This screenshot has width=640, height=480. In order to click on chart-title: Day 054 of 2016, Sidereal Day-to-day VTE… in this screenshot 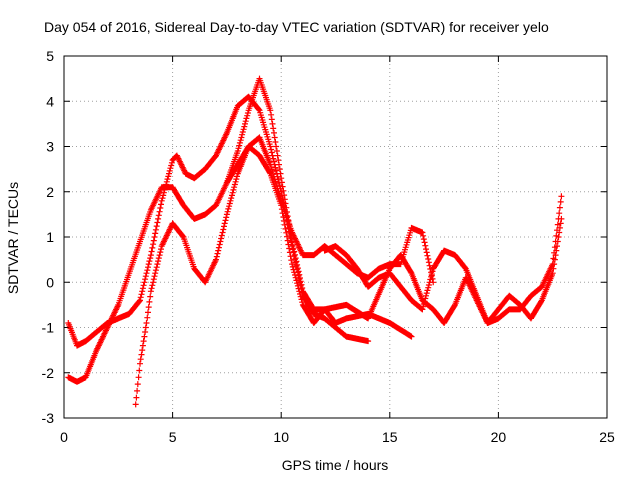, I will do `click(296, 27)`.